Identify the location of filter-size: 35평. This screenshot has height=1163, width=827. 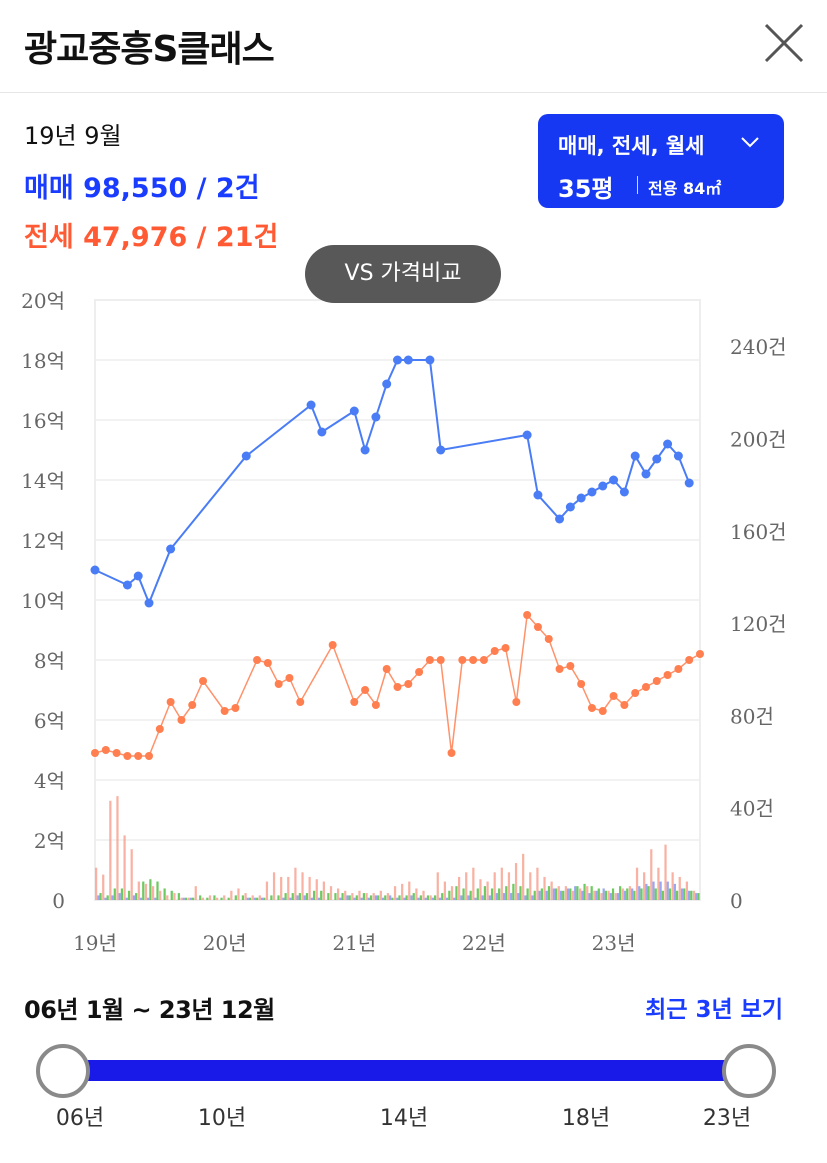
(586, 189).